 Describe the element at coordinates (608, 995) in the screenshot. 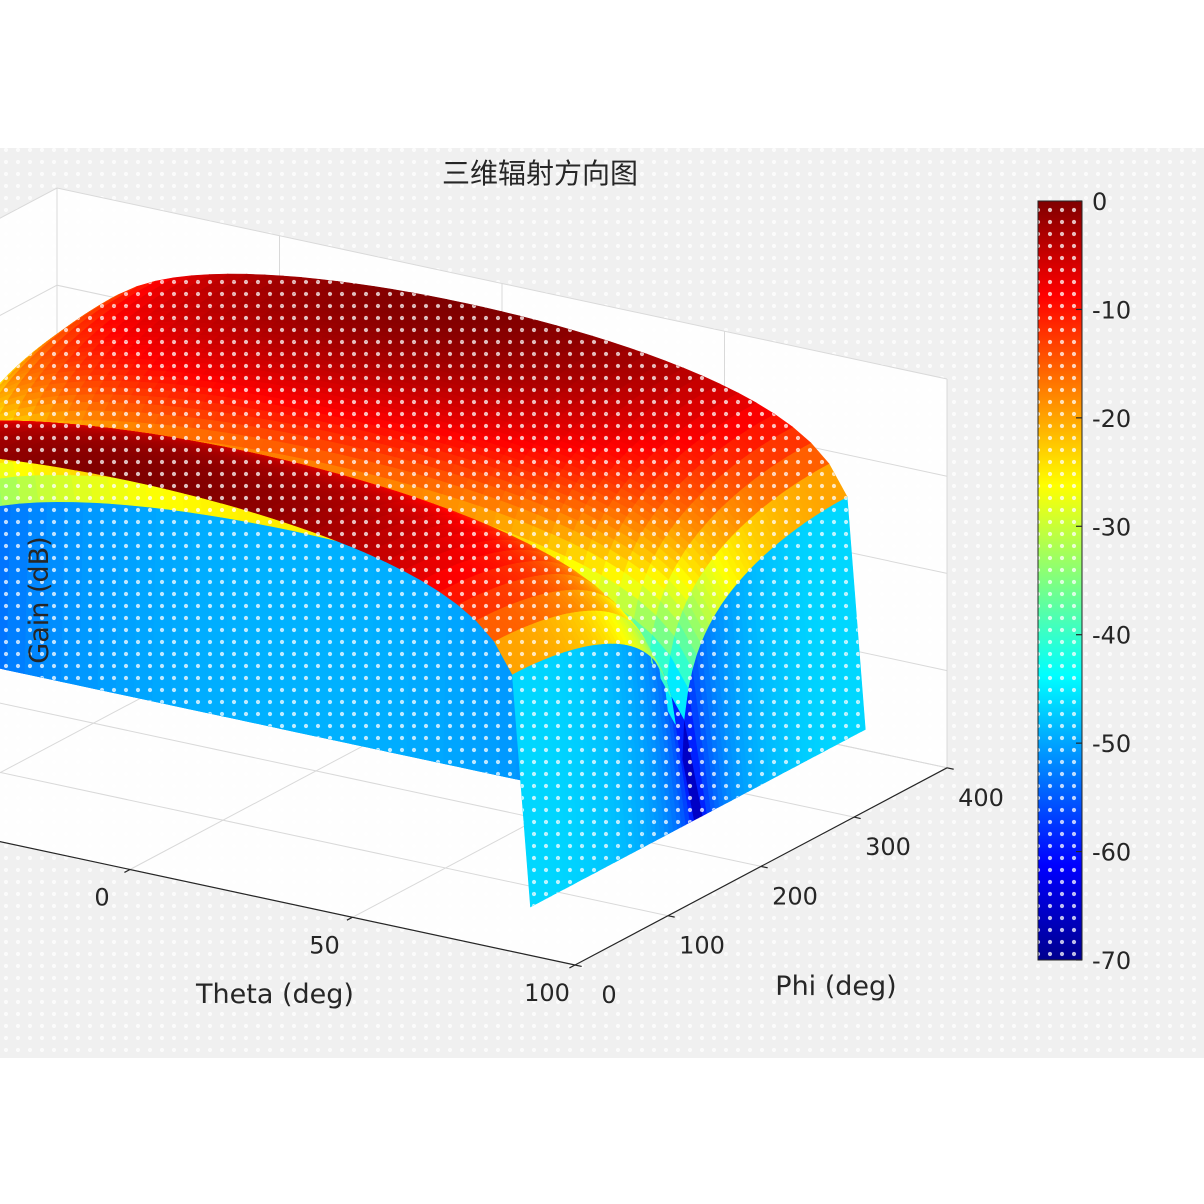

I see `y-tick-label: 0` at that location.